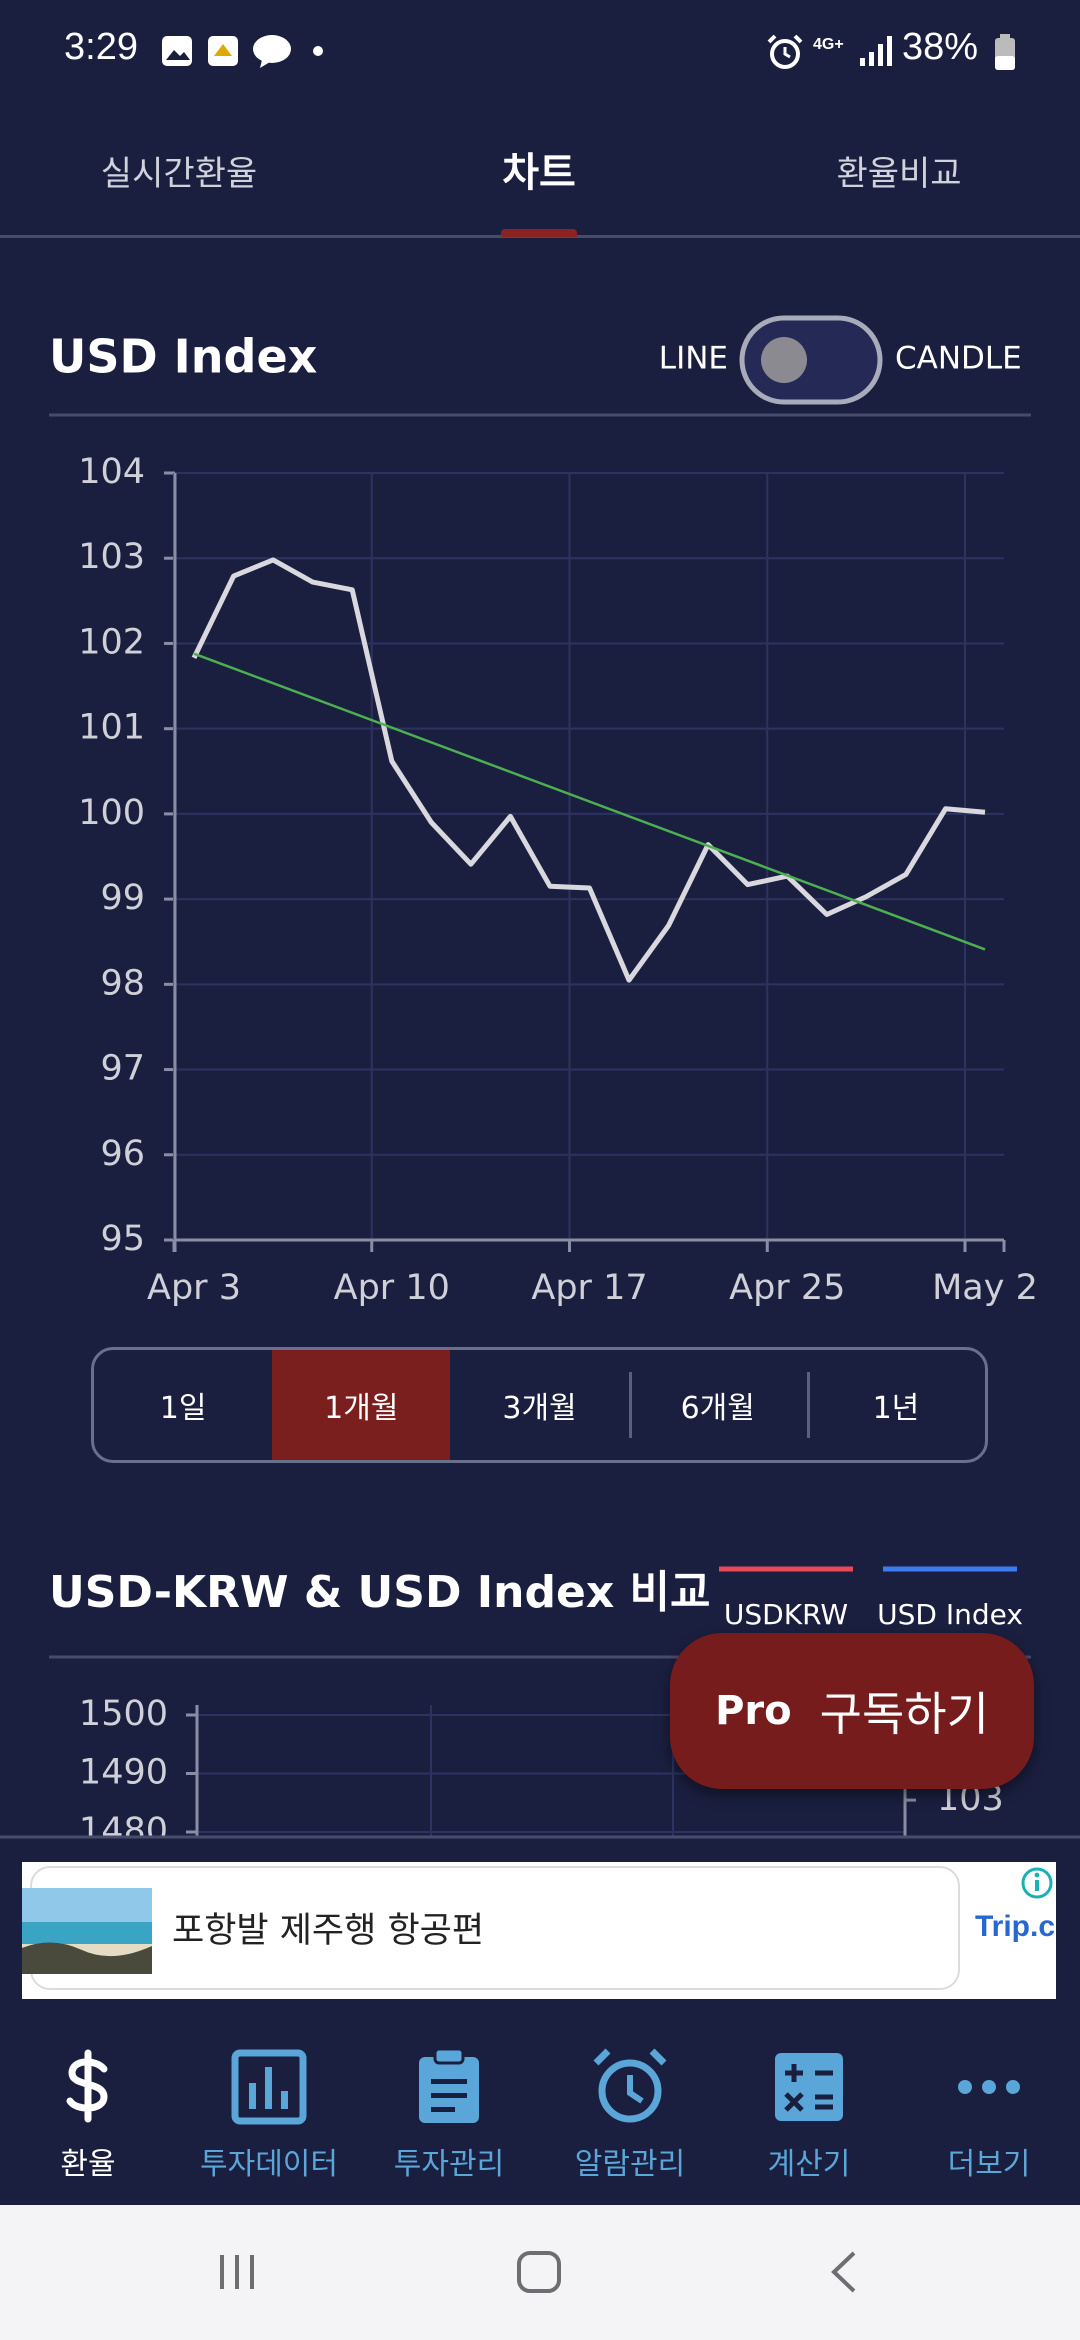 The image size is (1080, 2340). Describe the element at coordinates (111, 728) in the screenshot. I see `y-tick-label: 101` at that location.